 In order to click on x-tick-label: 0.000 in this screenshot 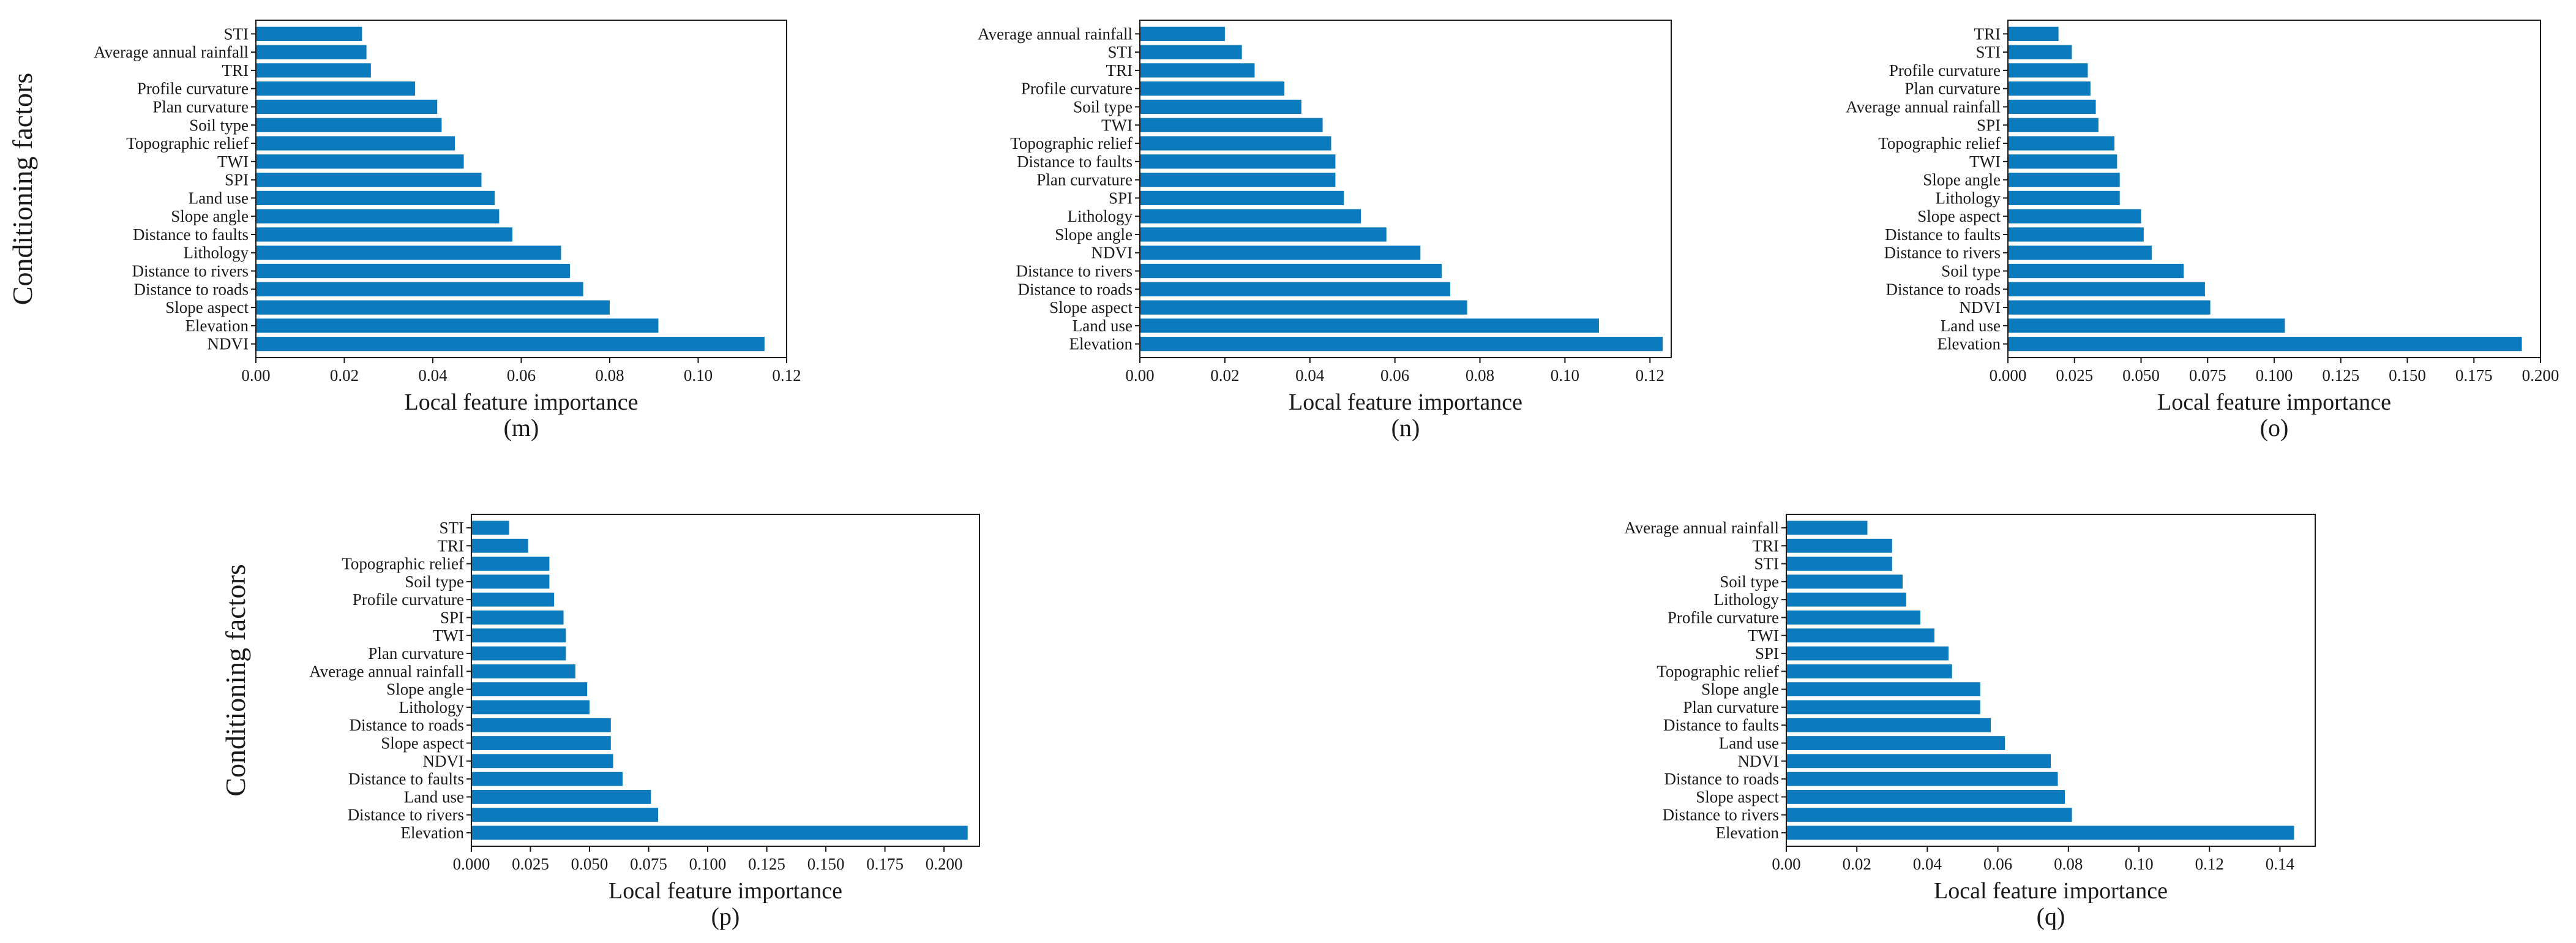, I will do `click(472, 864)`.